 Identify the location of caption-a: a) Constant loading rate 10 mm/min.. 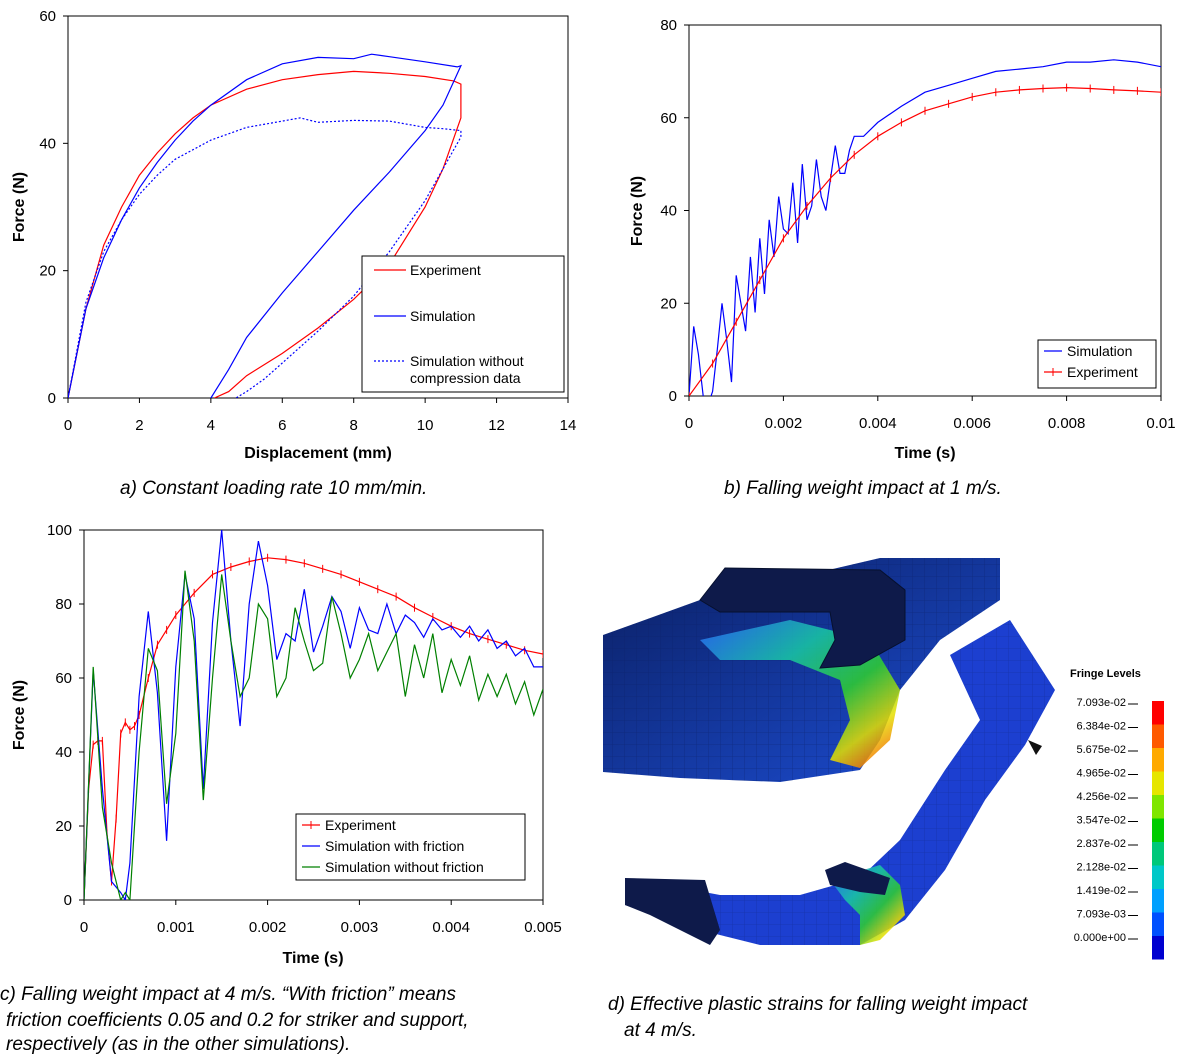
(274, 488).